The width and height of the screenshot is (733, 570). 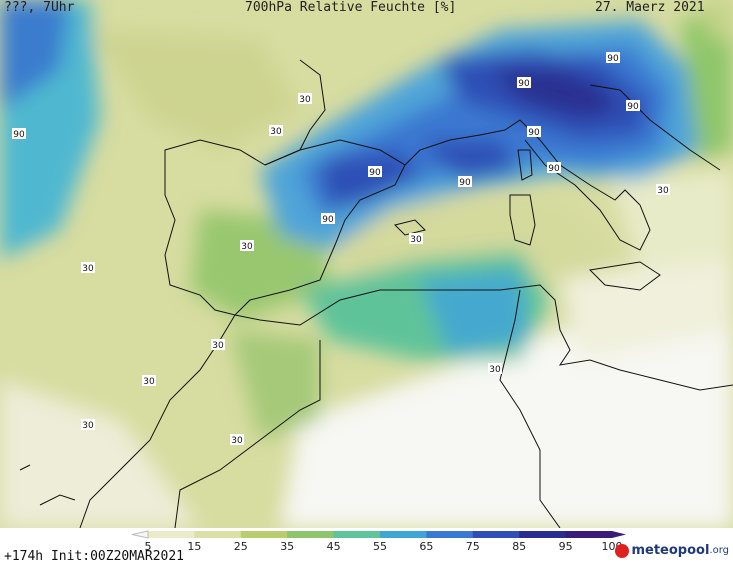 What do you see at coordinates (380, 546) in the screenshot?
I see `legend-tick-label: 55` at bounding box center [380, 546].